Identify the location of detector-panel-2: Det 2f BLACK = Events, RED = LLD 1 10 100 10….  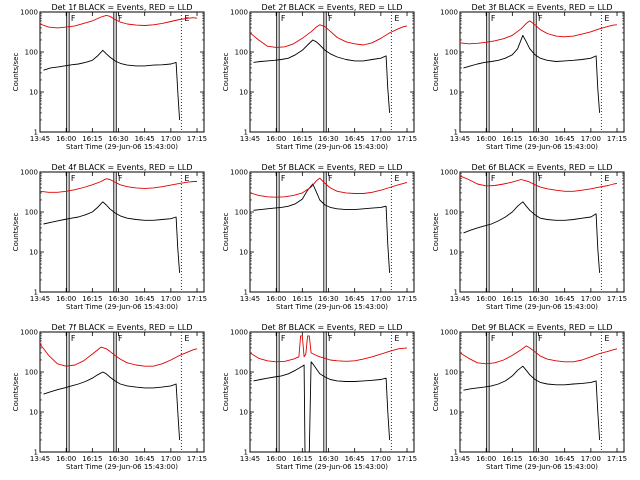
(319, 77).